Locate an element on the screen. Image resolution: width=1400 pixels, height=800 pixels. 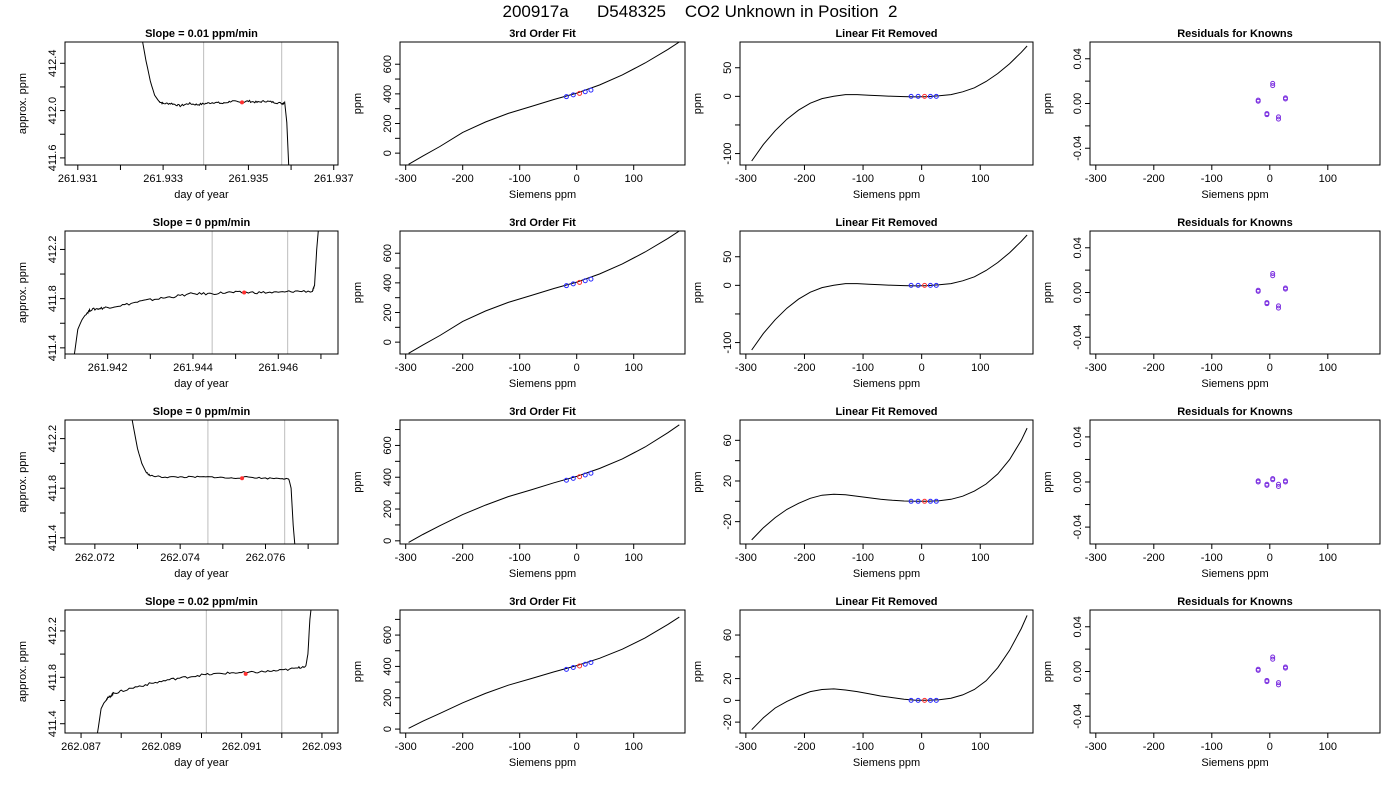
x-tick-label: 261.946 is located at coordinates (278, 368).